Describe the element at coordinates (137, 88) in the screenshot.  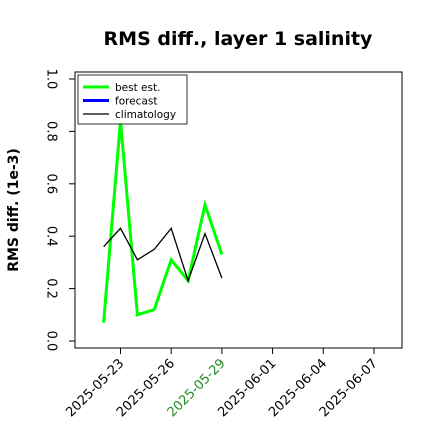
I see `legend-label: best est.` at that location.